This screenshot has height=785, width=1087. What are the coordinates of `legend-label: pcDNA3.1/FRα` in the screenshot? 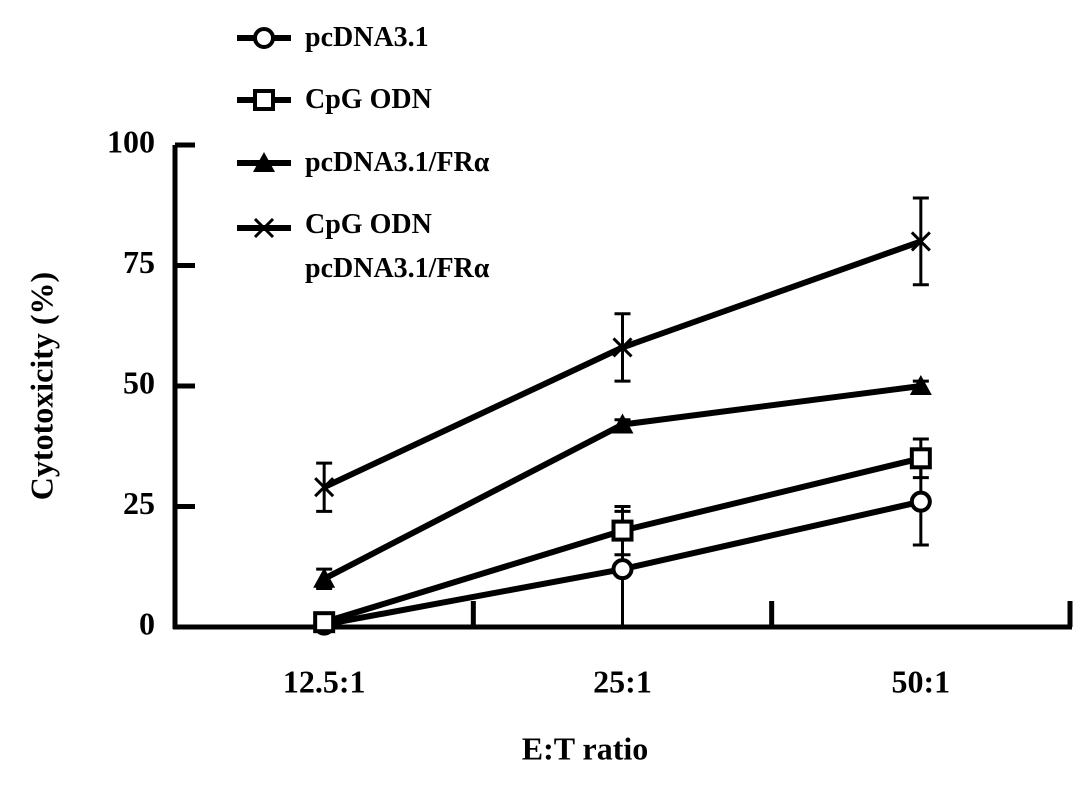 It's located at (397, 162).